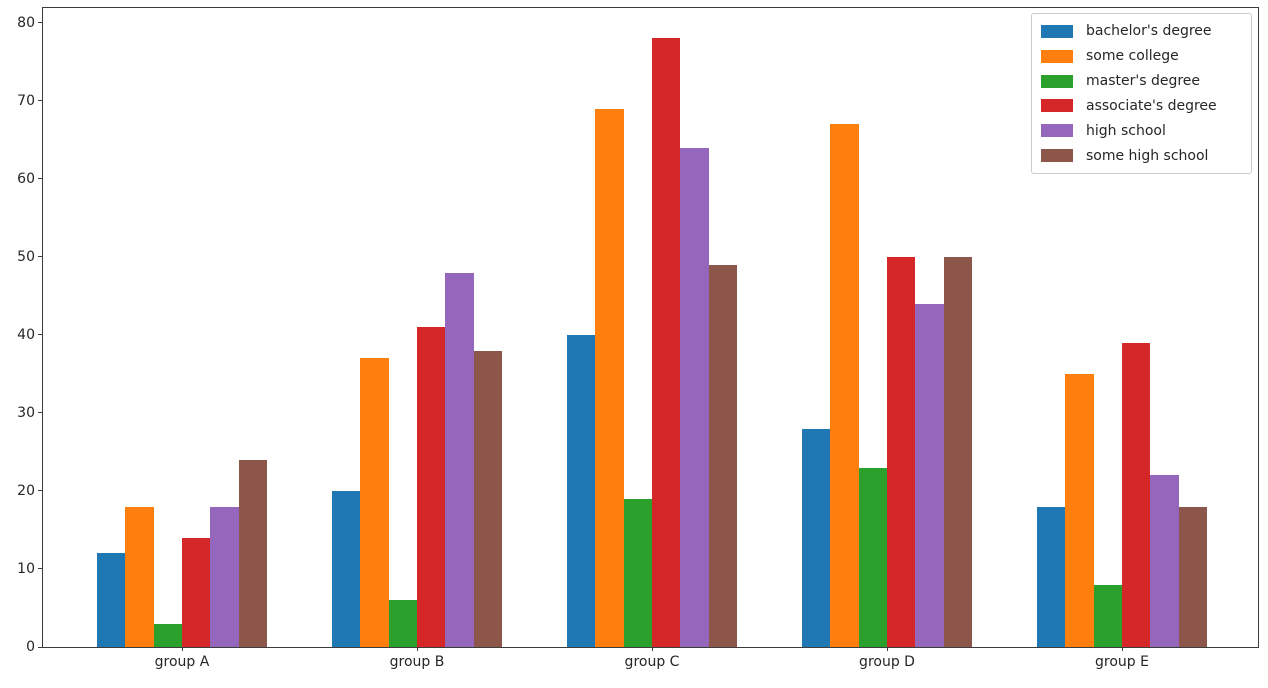 The height and width of the screenshot is (688, 1268). Describe the element at coordinates (26, 412) in the screenshot. I see `y-tick-label: 30` at that location.